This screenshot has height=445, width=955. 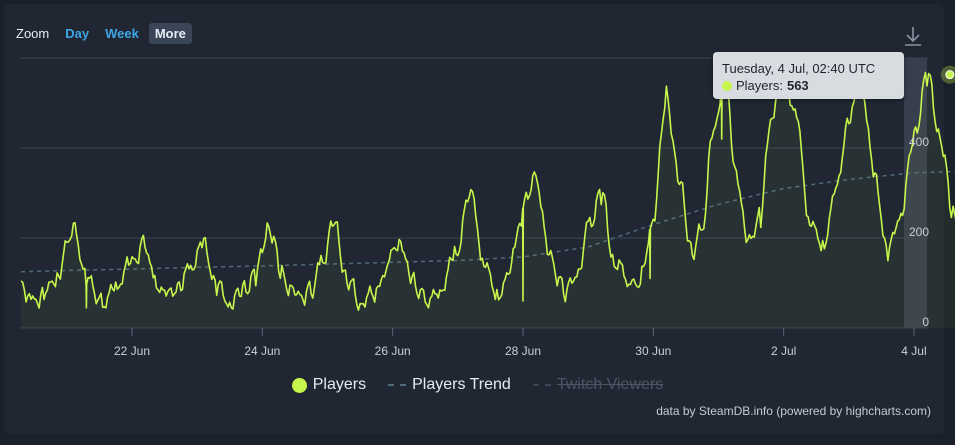 What do you see at coordinates (461, 384) in the screenshot?
I see `legend-label-players-trend: Players Trend` at bounding box center [461, 384].